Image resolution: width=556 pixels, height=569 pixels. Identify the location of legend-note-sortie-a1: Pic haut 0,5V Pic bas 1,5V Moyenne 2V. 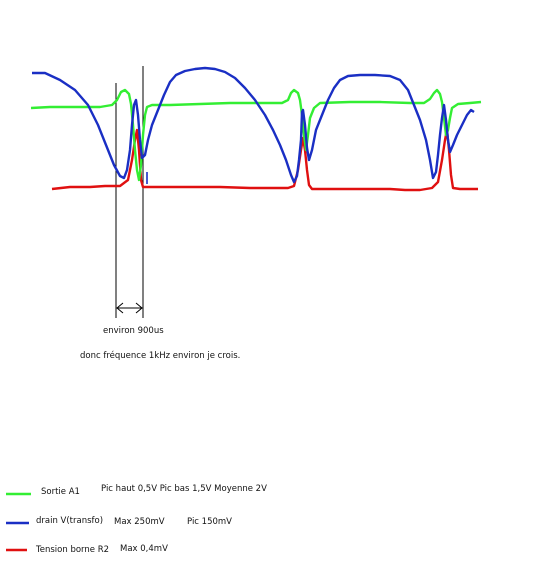
(184, 489).